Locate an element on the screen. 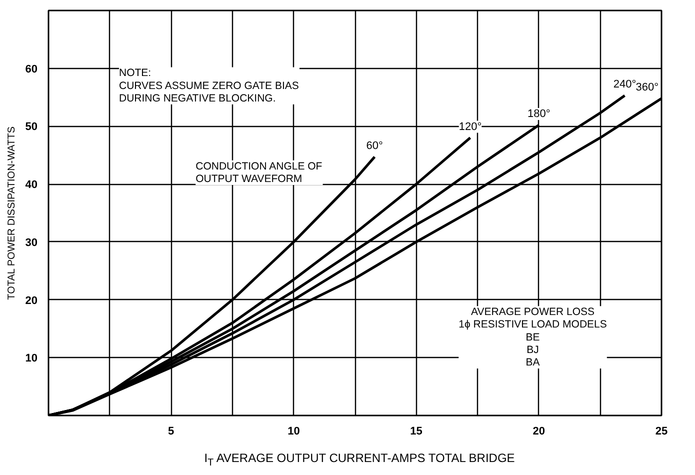 This screenshot has width=695, height=475. x-axis-title: I$_{T}$ AVERAGE OUTPUT CURRENT-AMPS TOTAL BRIDGE is located at coordinates (359, 459).